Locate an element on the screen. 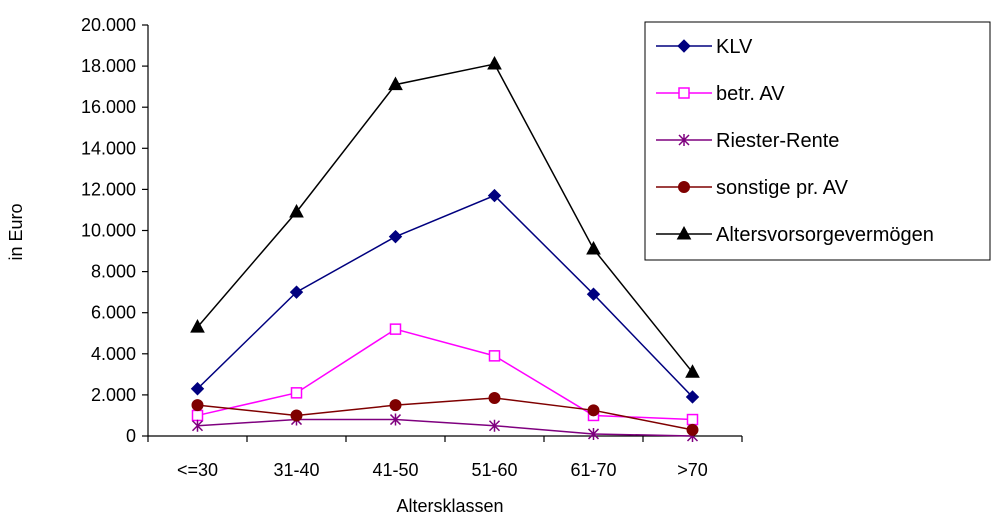  x-axis-label: Altersklassen is located at coordinates (449, 506).